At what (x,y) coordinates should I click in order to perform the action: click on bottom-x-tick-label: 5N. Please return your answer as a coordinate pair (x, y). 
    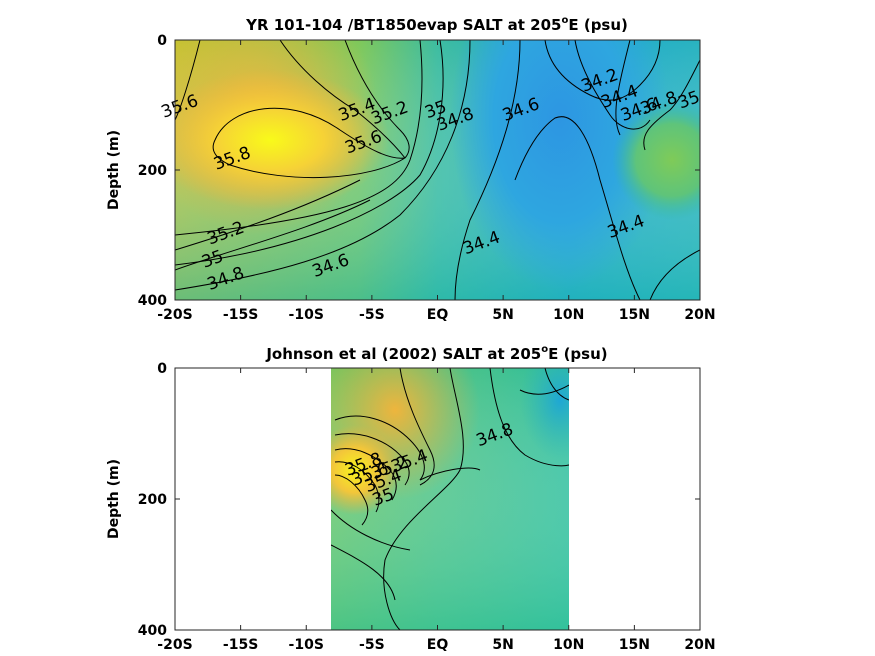
    Looking at the image, I should click on (502, 645).